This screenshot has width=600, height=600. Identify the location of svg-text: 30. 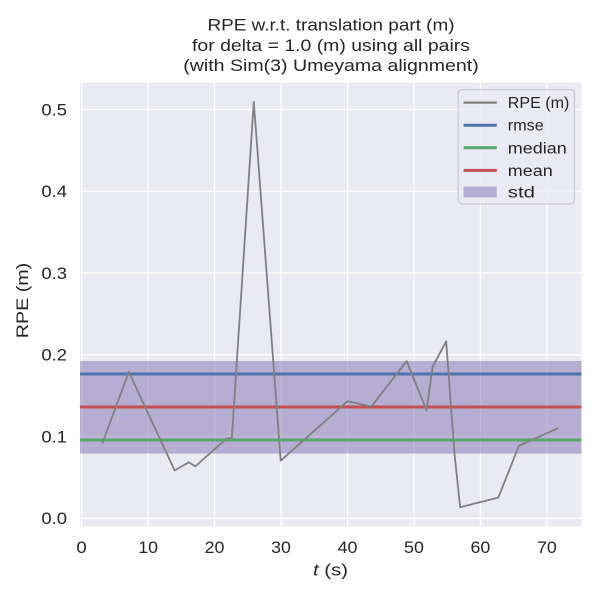
(281, 548).